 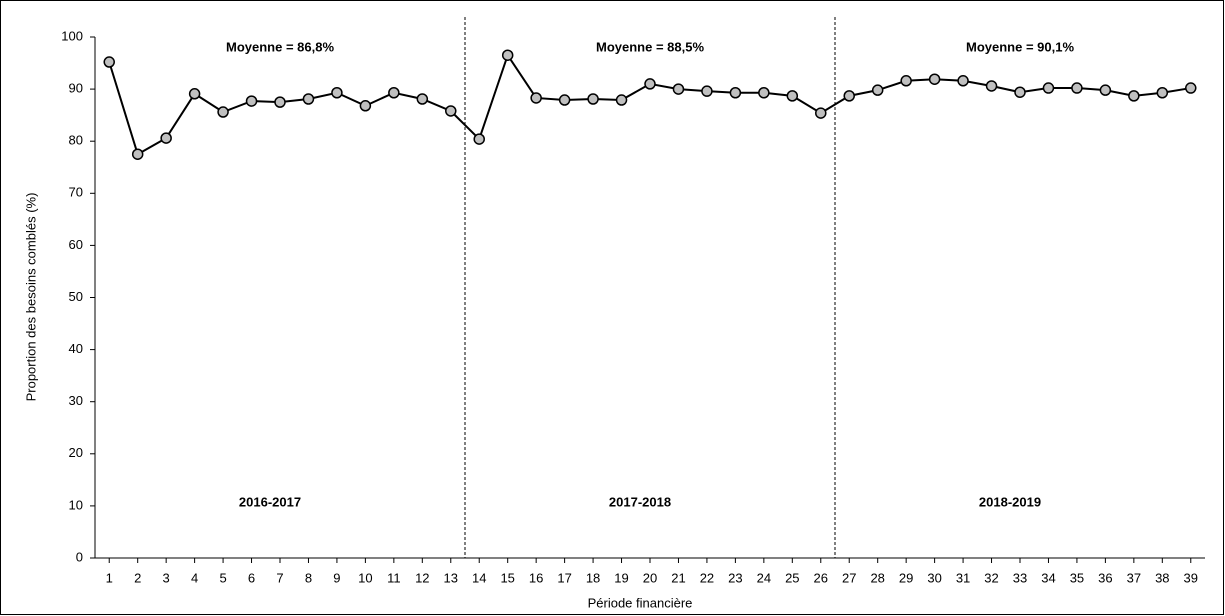 I want to click on x-tick-label: 5, so click(x=222, y=577).